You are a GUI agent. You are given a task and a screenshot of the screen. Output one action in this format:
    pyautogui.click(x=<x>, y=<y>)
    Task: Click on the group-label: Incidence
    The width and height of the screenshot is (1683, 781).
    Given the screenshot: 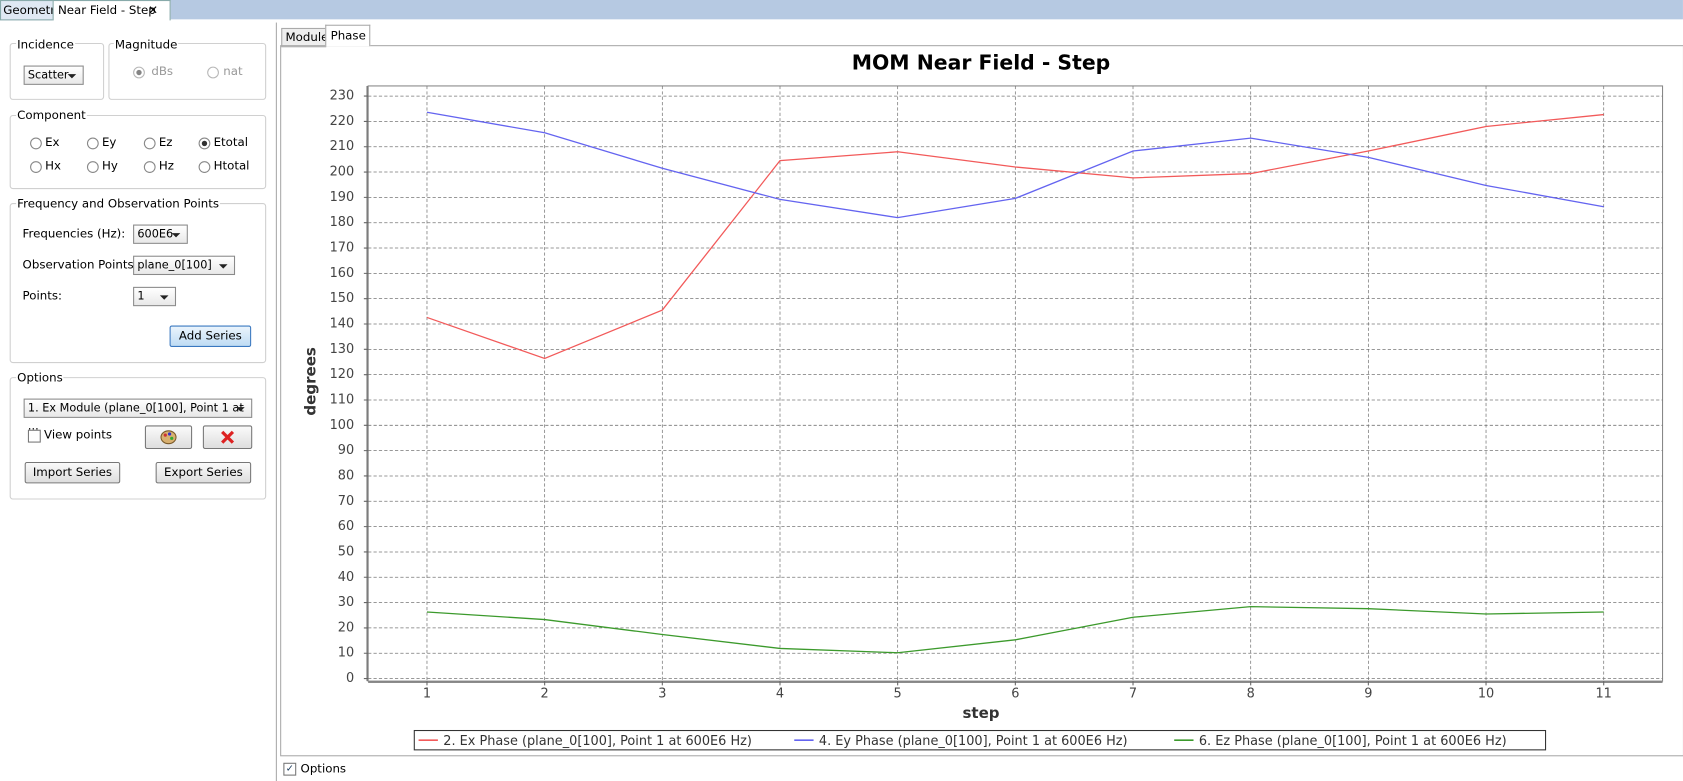 What is the action you would take?
    pyautogui.click(x=45, y=44)
    